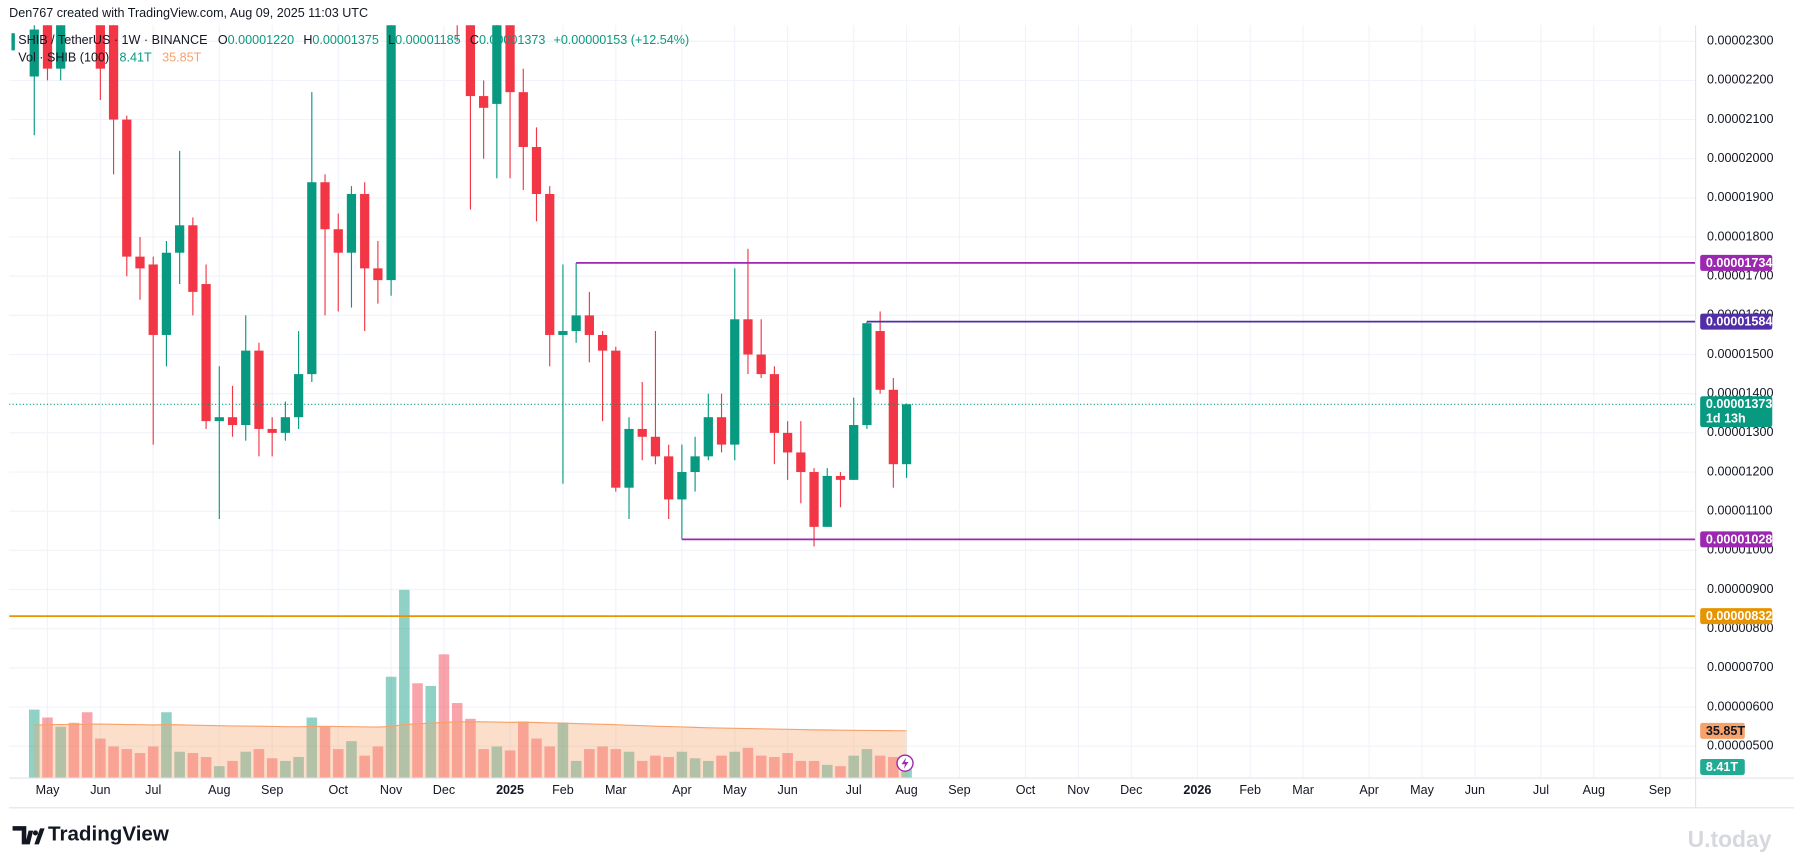 This screenshot has width=1794, height=865. Describe the element at coordinates (1740, 667) in the screenshot. I see `y-tick-label: 0.00000700` at that location.